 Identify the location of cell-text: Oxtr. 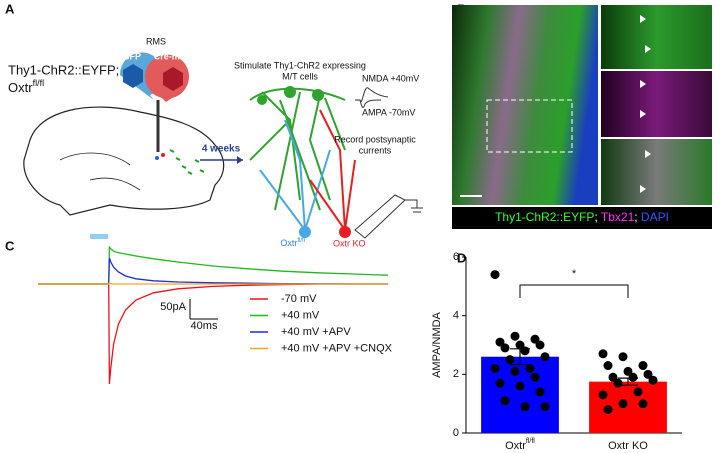
(288, 243).